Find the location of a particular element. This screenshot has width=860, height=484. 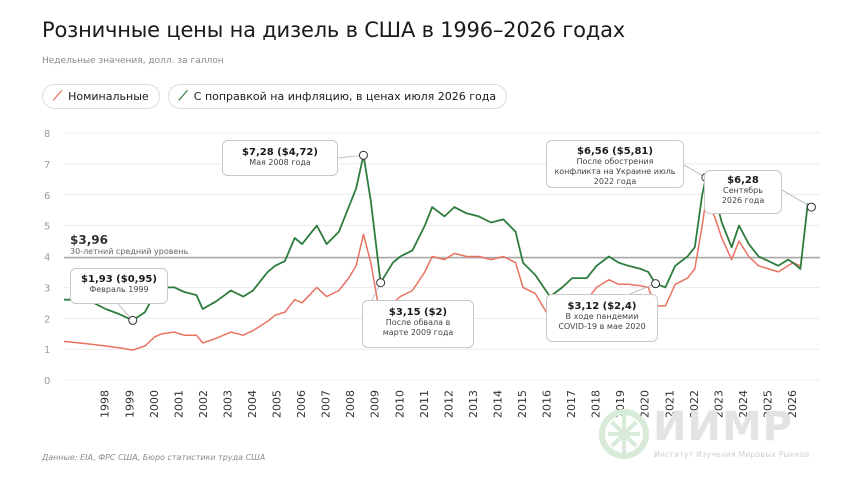

annotation-2008-note: Мая 2008 года is located at coordinates (280, 162).